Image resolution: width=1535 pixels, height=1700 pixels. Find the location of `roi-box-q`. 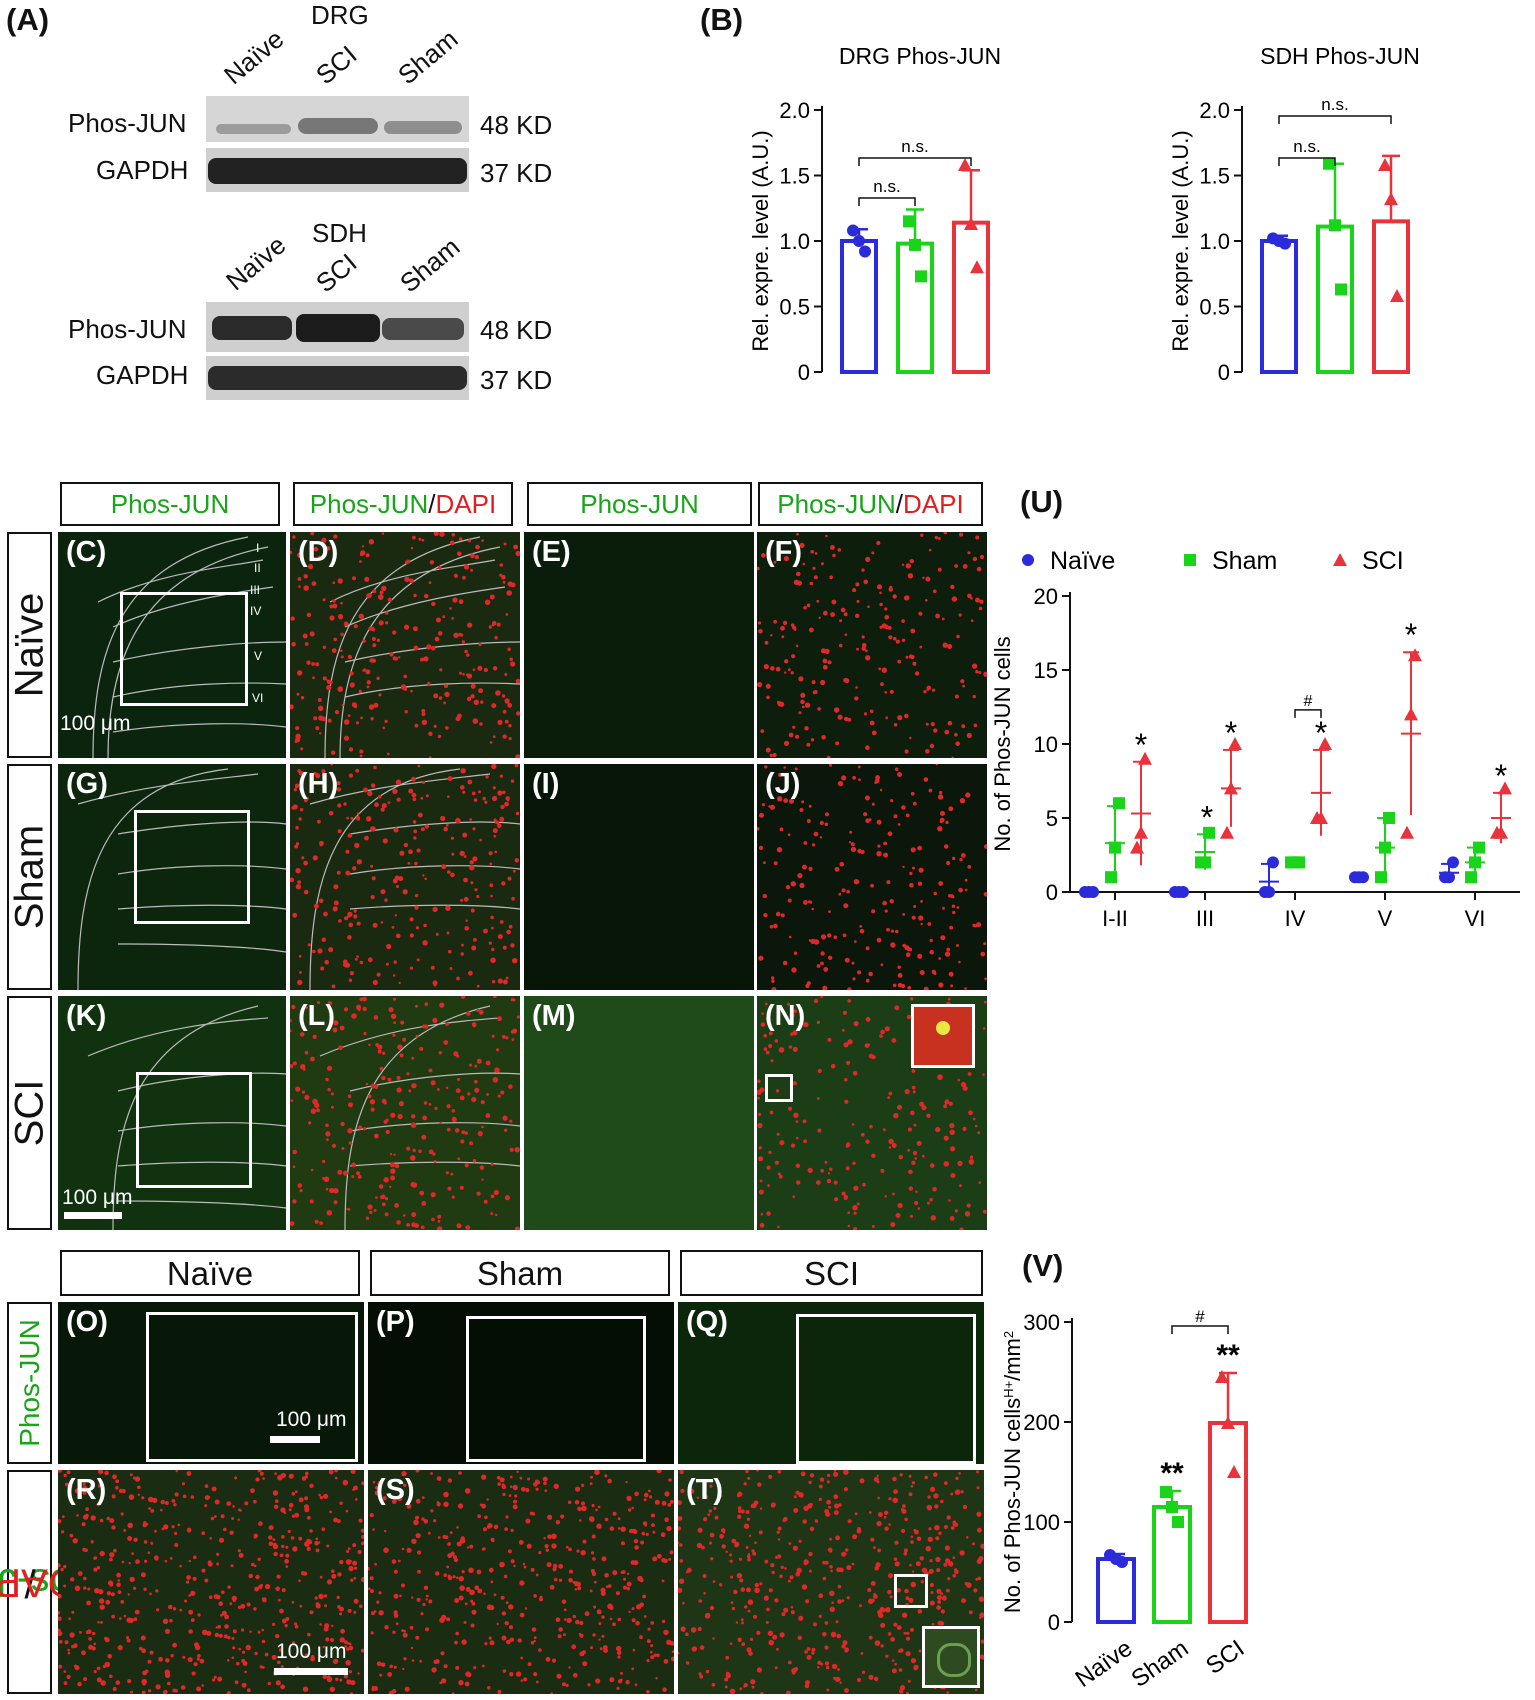

roi-box-q is located at coordinates (886, 1389).